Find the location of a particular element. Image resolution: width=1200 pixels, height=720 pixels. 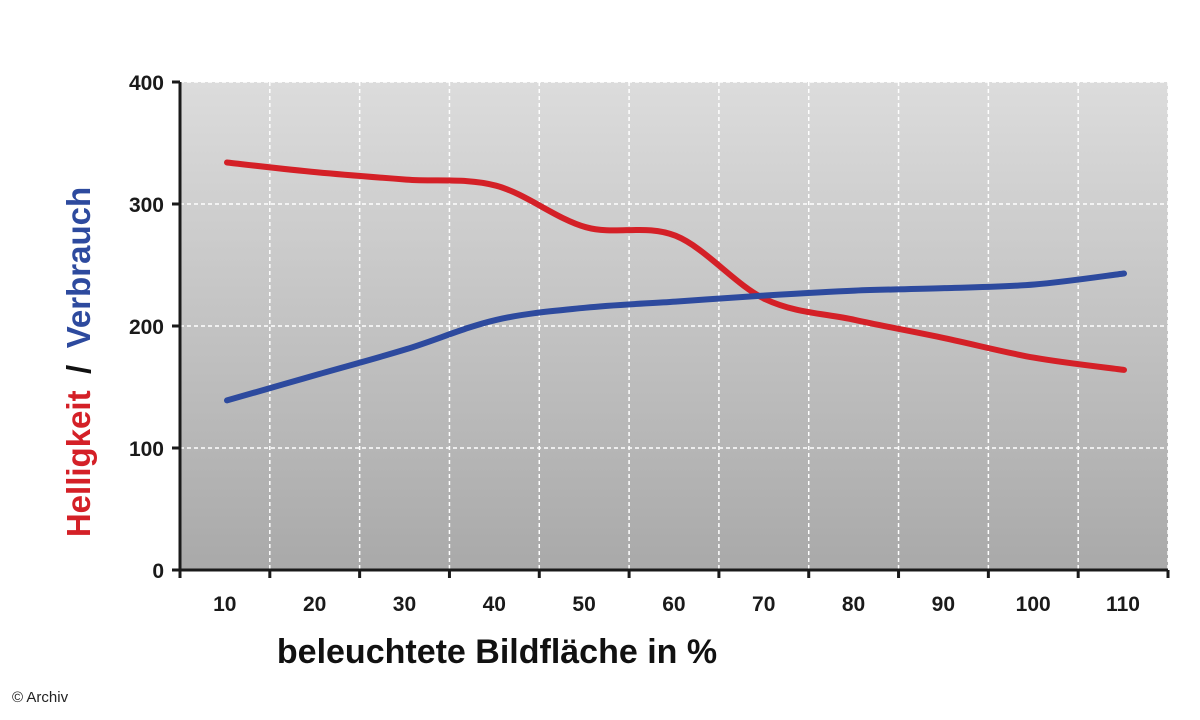

y-title-part: Verbrauch is located at coordinates (78, 276).